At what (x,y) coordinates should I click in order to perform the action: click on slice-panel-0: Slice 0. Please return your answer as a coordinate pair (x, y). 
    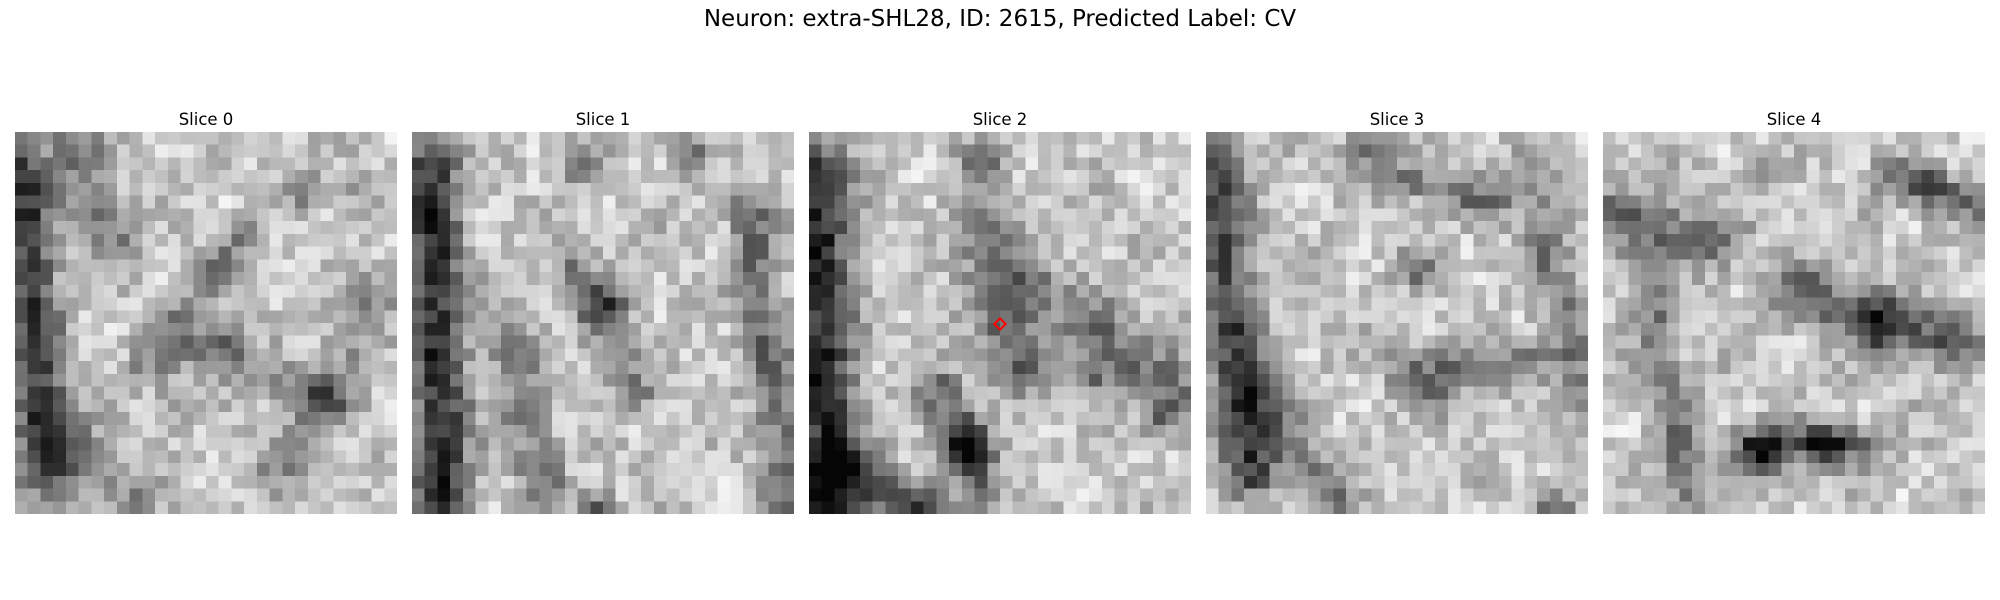
    Looking at the image, I should click on (206, 311).